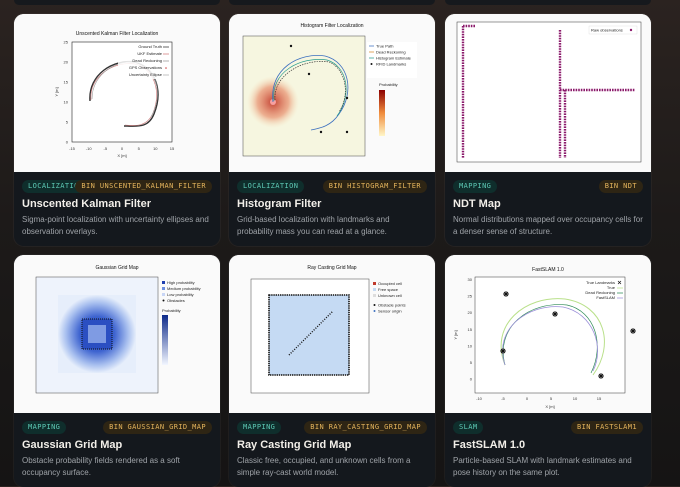 The width and height of the screenshot is (680, 487). Describe the element at coordinates (117, 2) in the screenshot. I see `partial-card-top-left` at that location.